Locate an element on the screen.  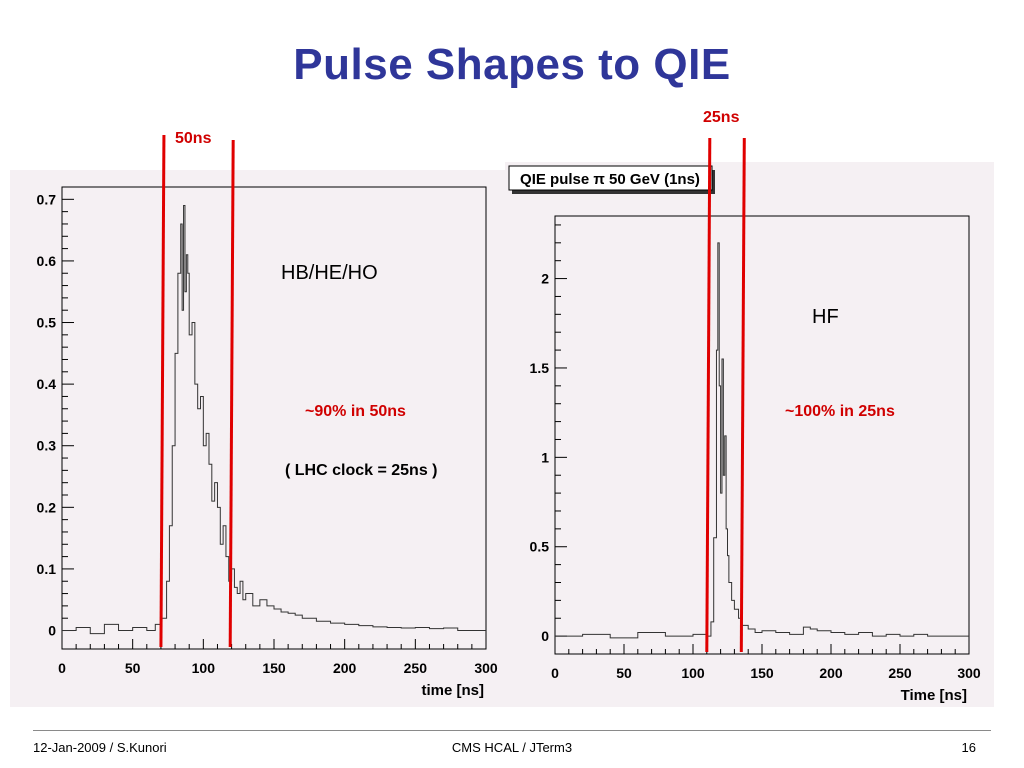
left-ytick-label: 0 is located at coordinates (52, 631).